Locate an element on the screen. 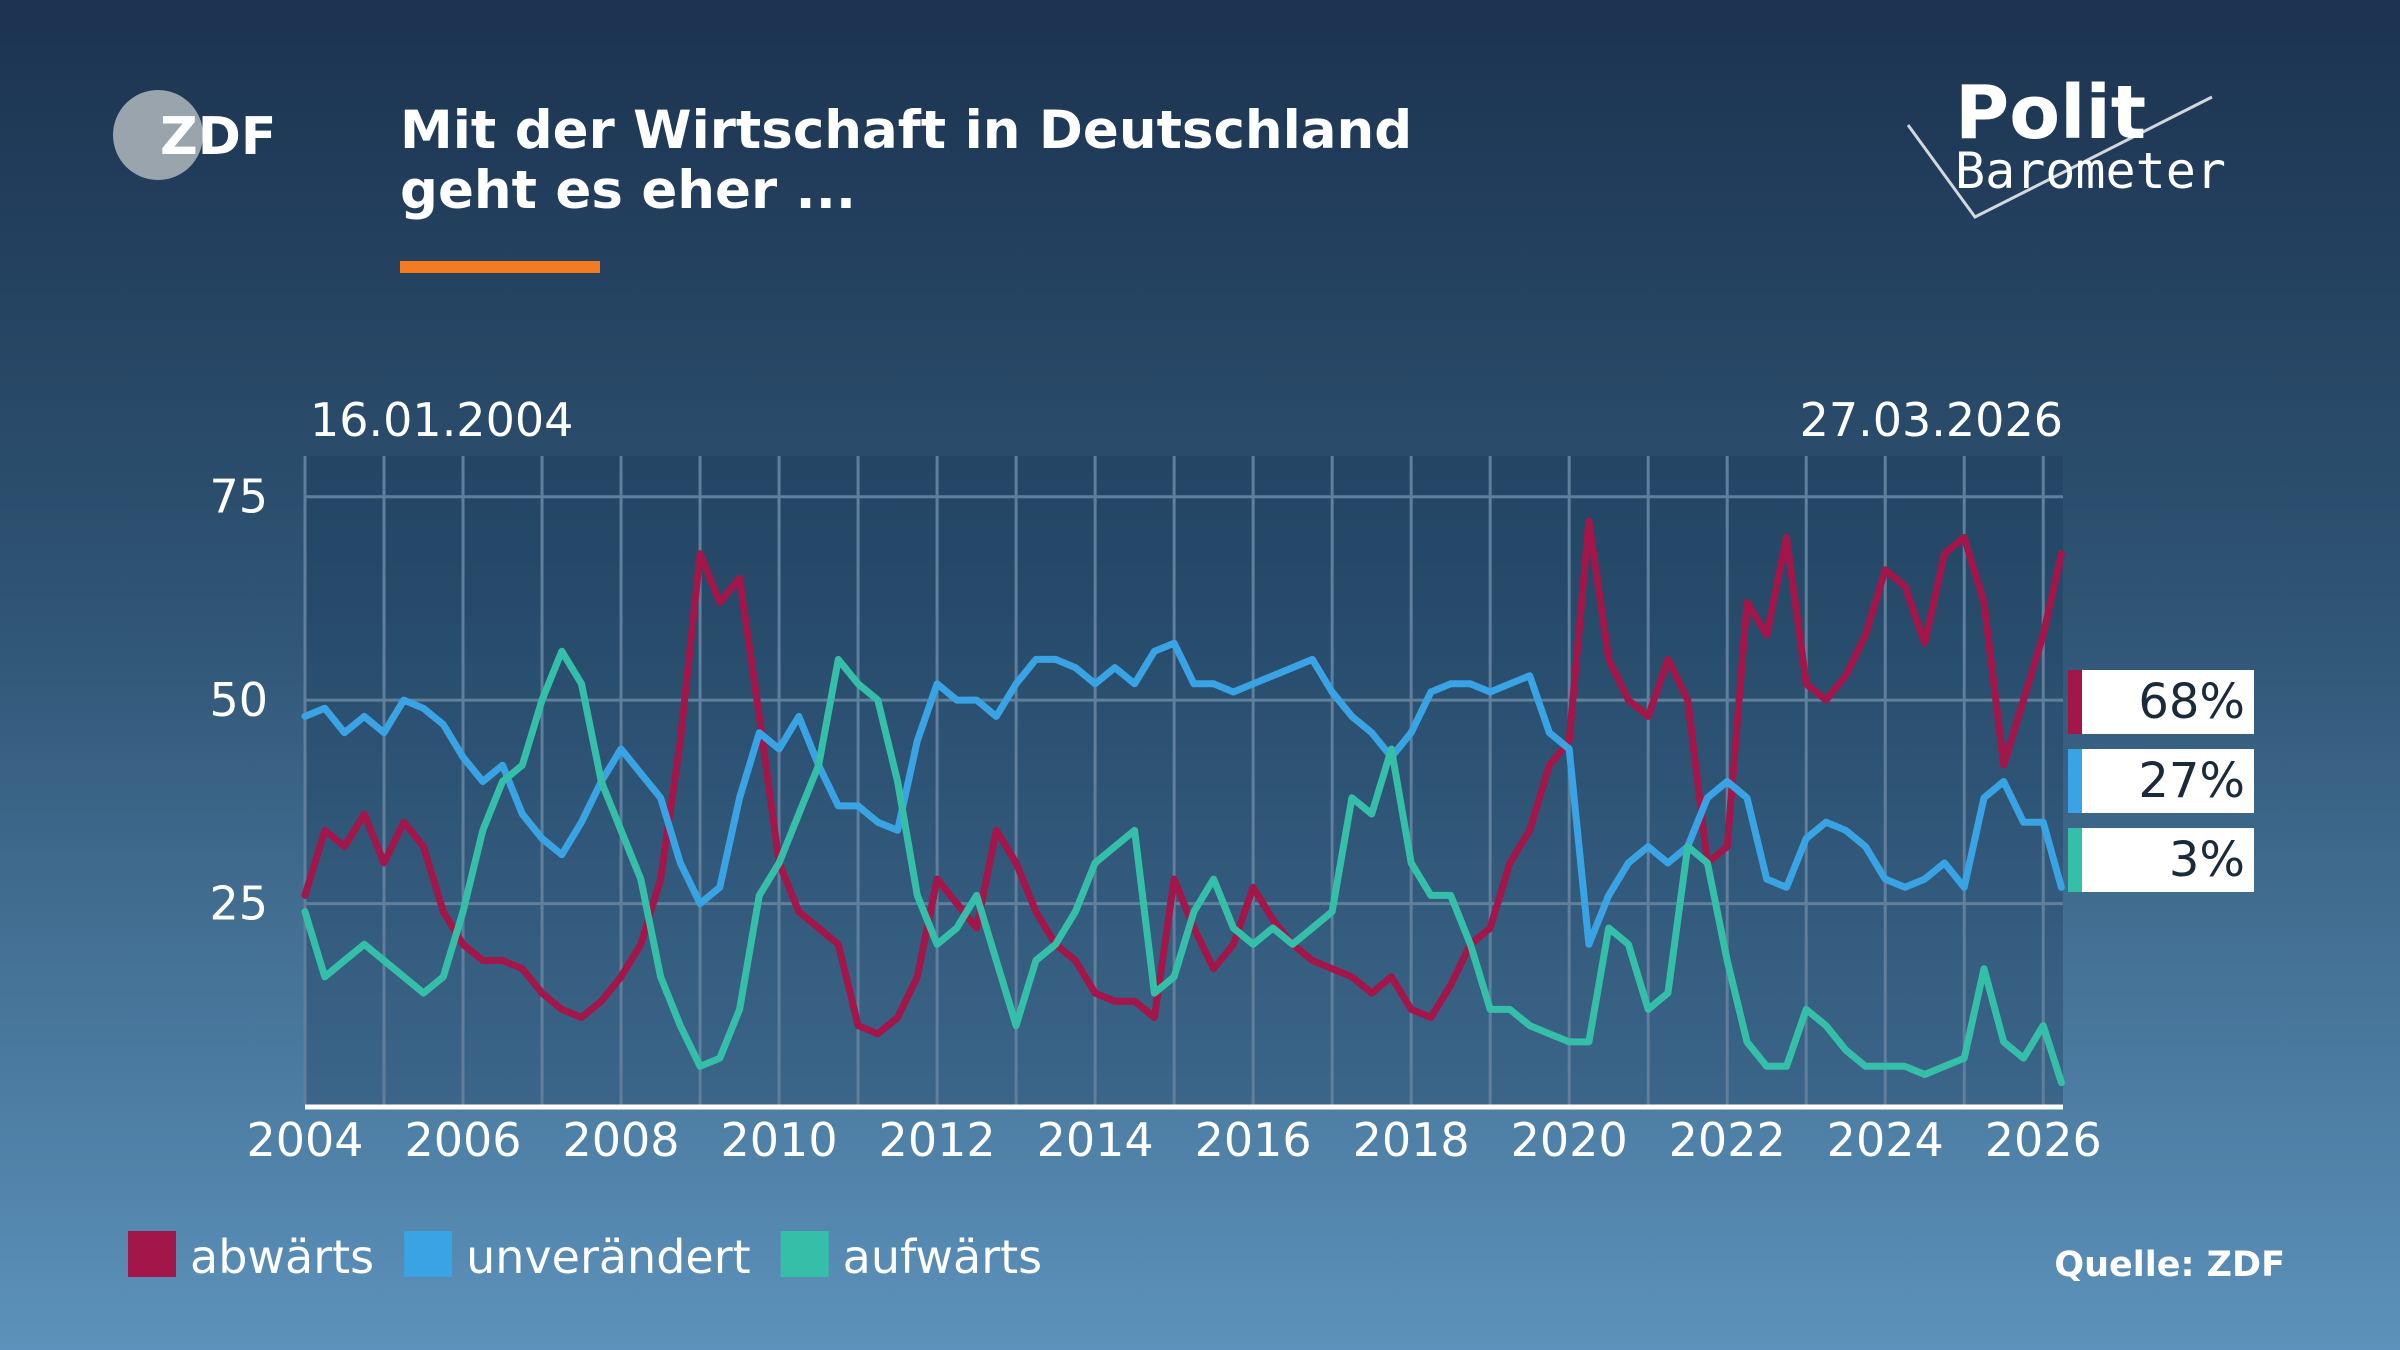  legend-label: abwärts is located at coordinates (282, 1257).